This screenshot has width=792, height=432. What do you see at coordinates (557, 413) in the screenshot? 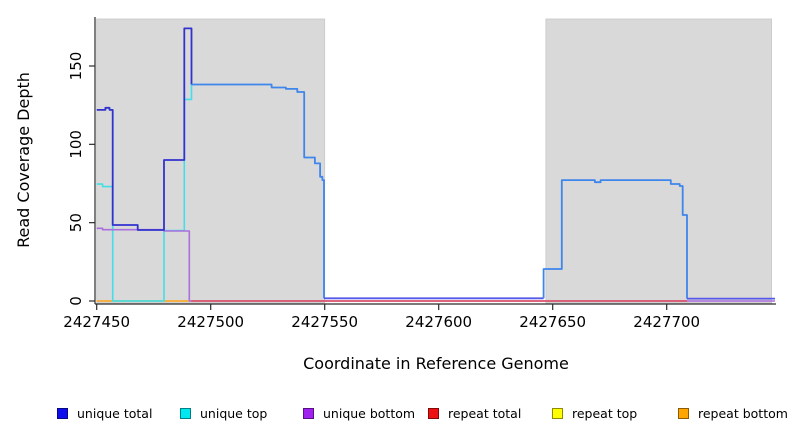
I see `legend-swatch-repeat-top` at bounding box center [557, 413].